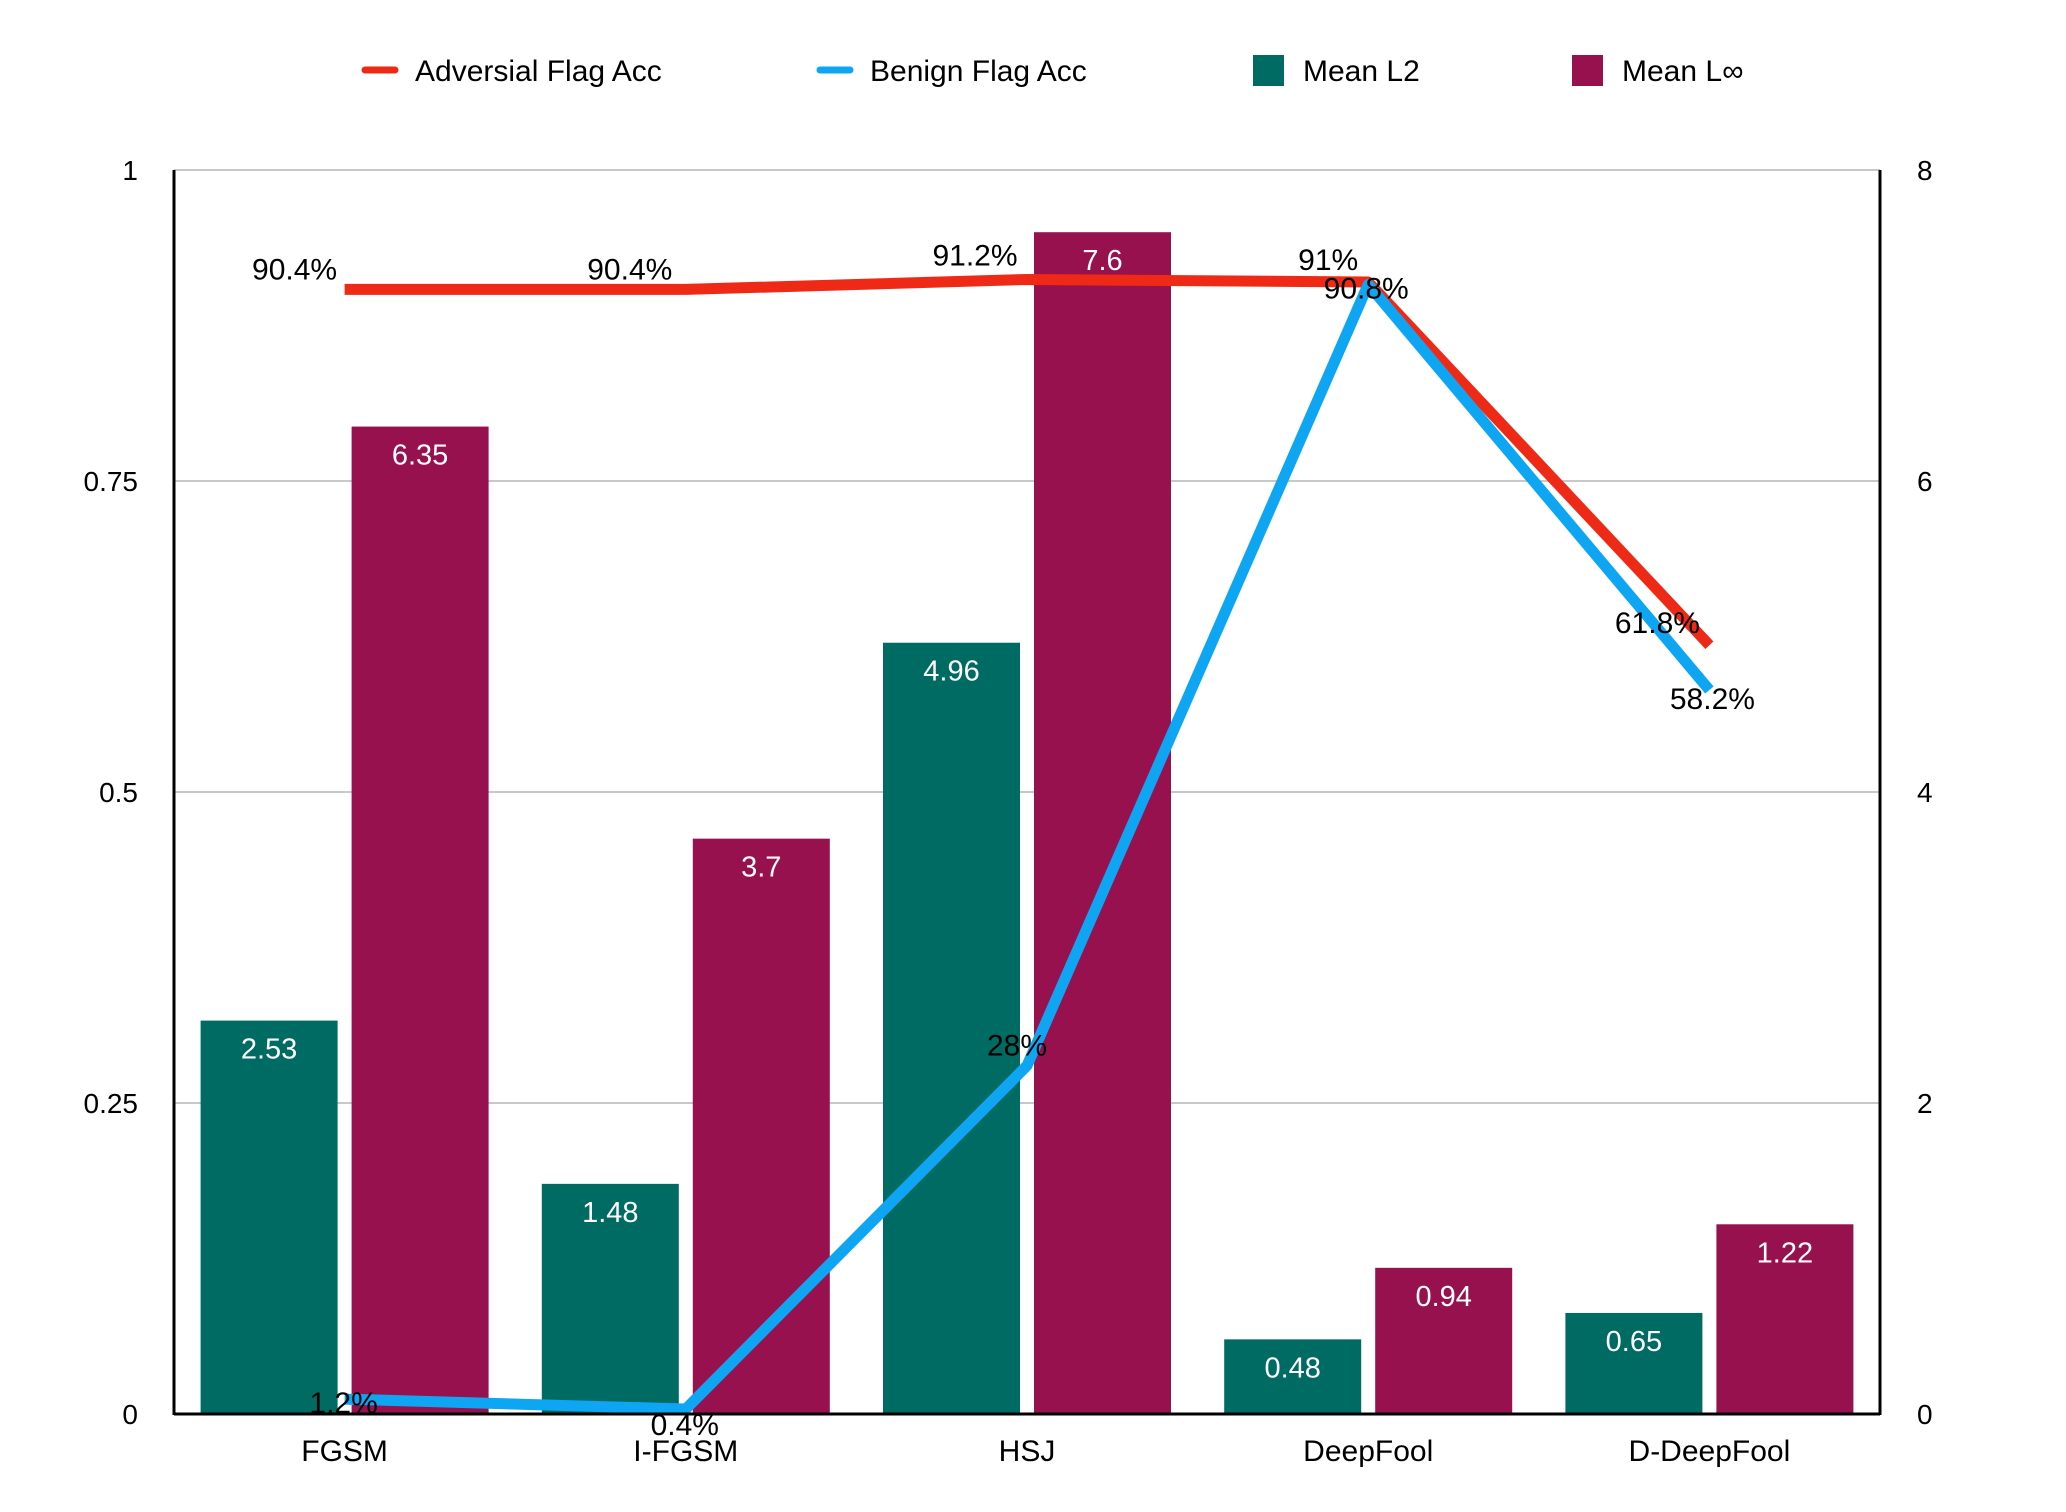  Describe the element at coordinates (951, 672) in the screenshot. I see `bar-value-label: 4.96` at that location.